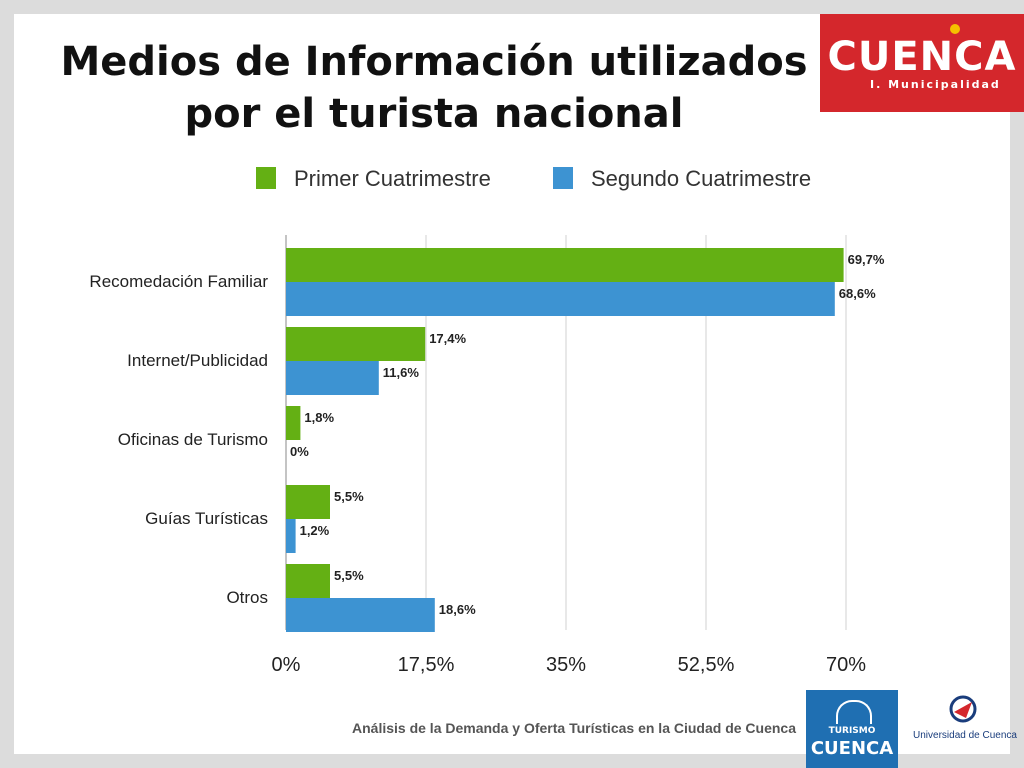  What do you see at coordinates (854, 712) in the screenshot?
I see `cathedral-dome-icon` at bounding box center [854, 712].